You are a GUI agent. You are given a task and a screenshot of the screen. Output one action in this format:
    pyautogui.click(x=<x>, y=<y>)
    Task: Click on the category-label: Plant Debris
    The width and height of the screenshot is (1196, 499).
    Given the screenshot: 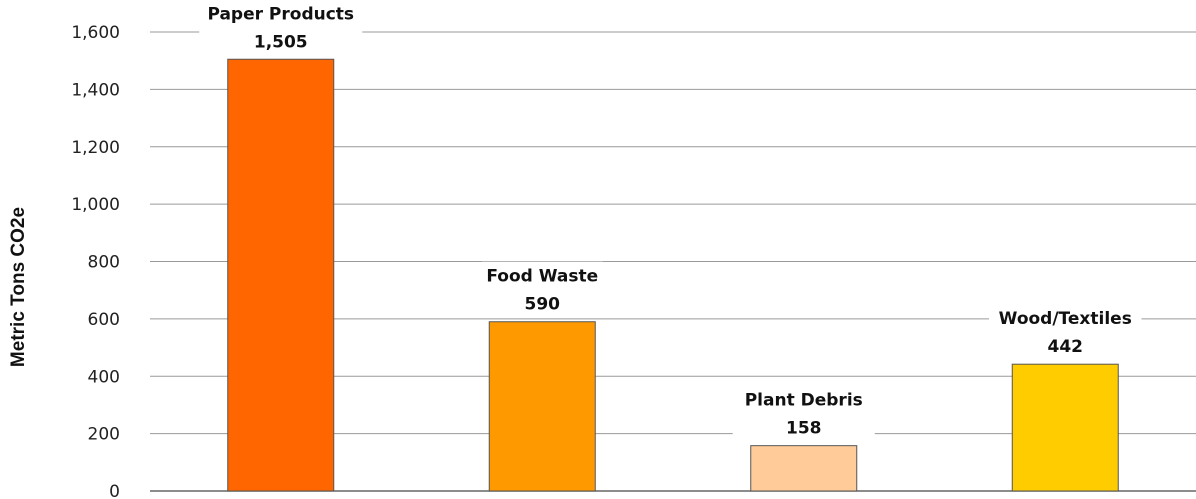 What is the action you would take?
    pyautogui.click(x=804, y=401)
    